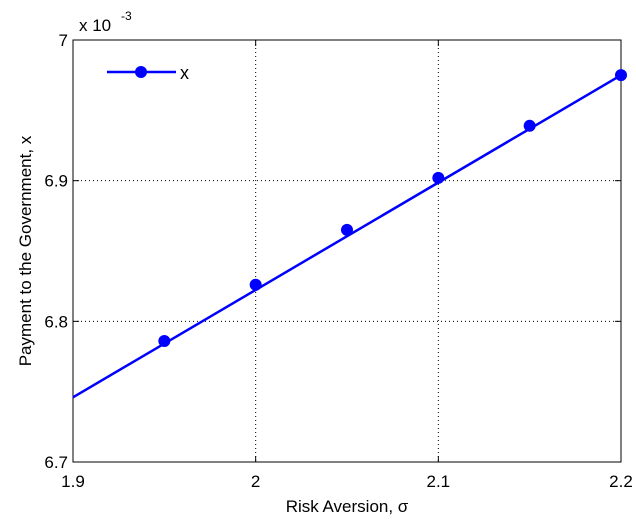  I want to click on x-axis-label: Risk Aversion, σ, so click(347, 506).